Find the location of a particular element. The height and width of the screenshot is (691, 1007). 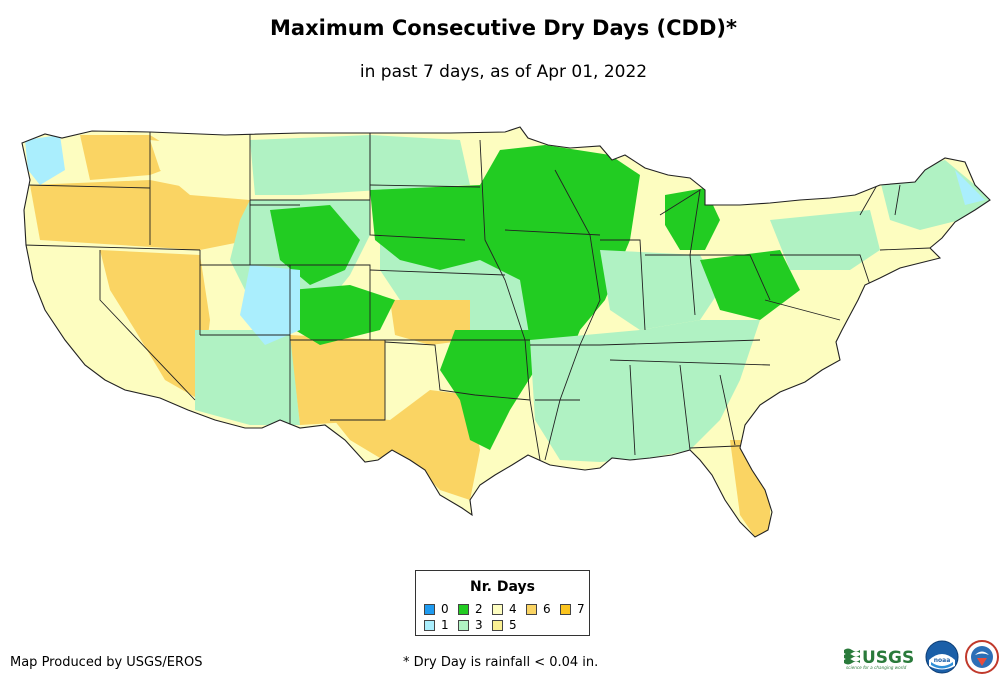

usgs-tagline: science for a changing world is located at coordinates (876, 667).